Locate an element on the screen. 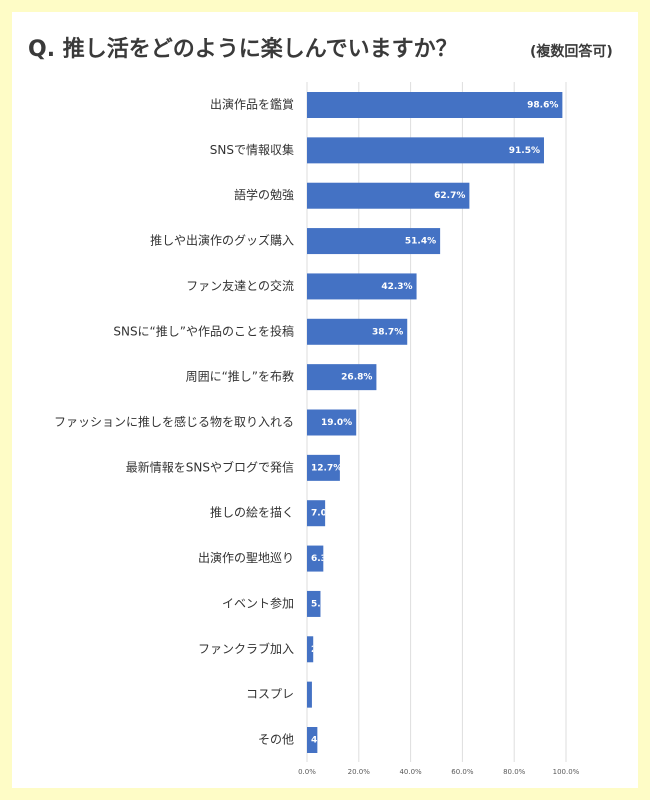  y-tick-label: 出演作品を鑑賞 is located at coordinates (252, 104).